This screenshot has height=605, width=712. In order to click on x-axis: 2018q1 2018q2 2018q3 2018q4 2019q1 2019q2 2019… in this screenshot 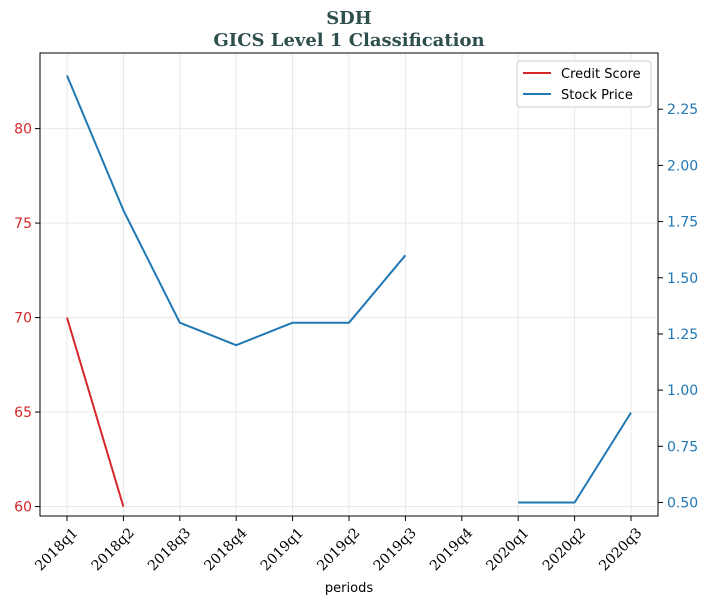, I will do `click(338, 545)`.